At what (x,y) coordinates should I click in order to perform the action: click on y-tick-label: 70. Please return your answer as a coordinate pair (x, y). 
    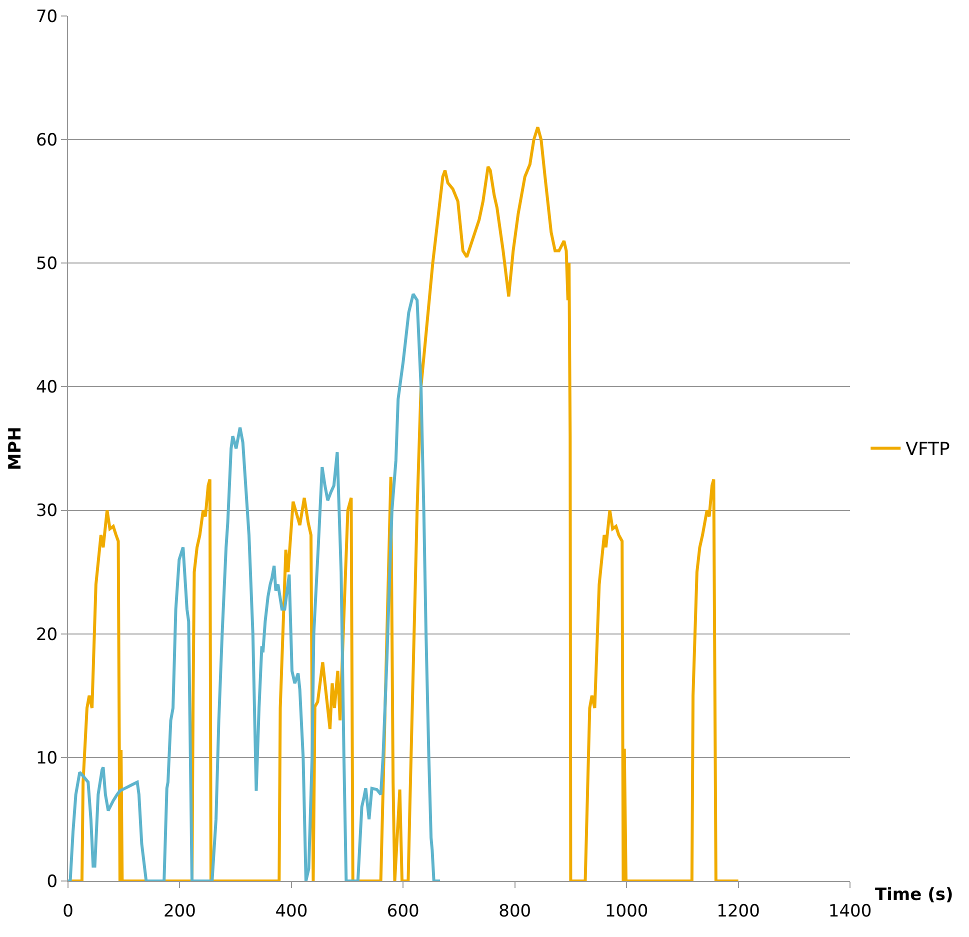
    Looking at the image, I should click on (47, 16).